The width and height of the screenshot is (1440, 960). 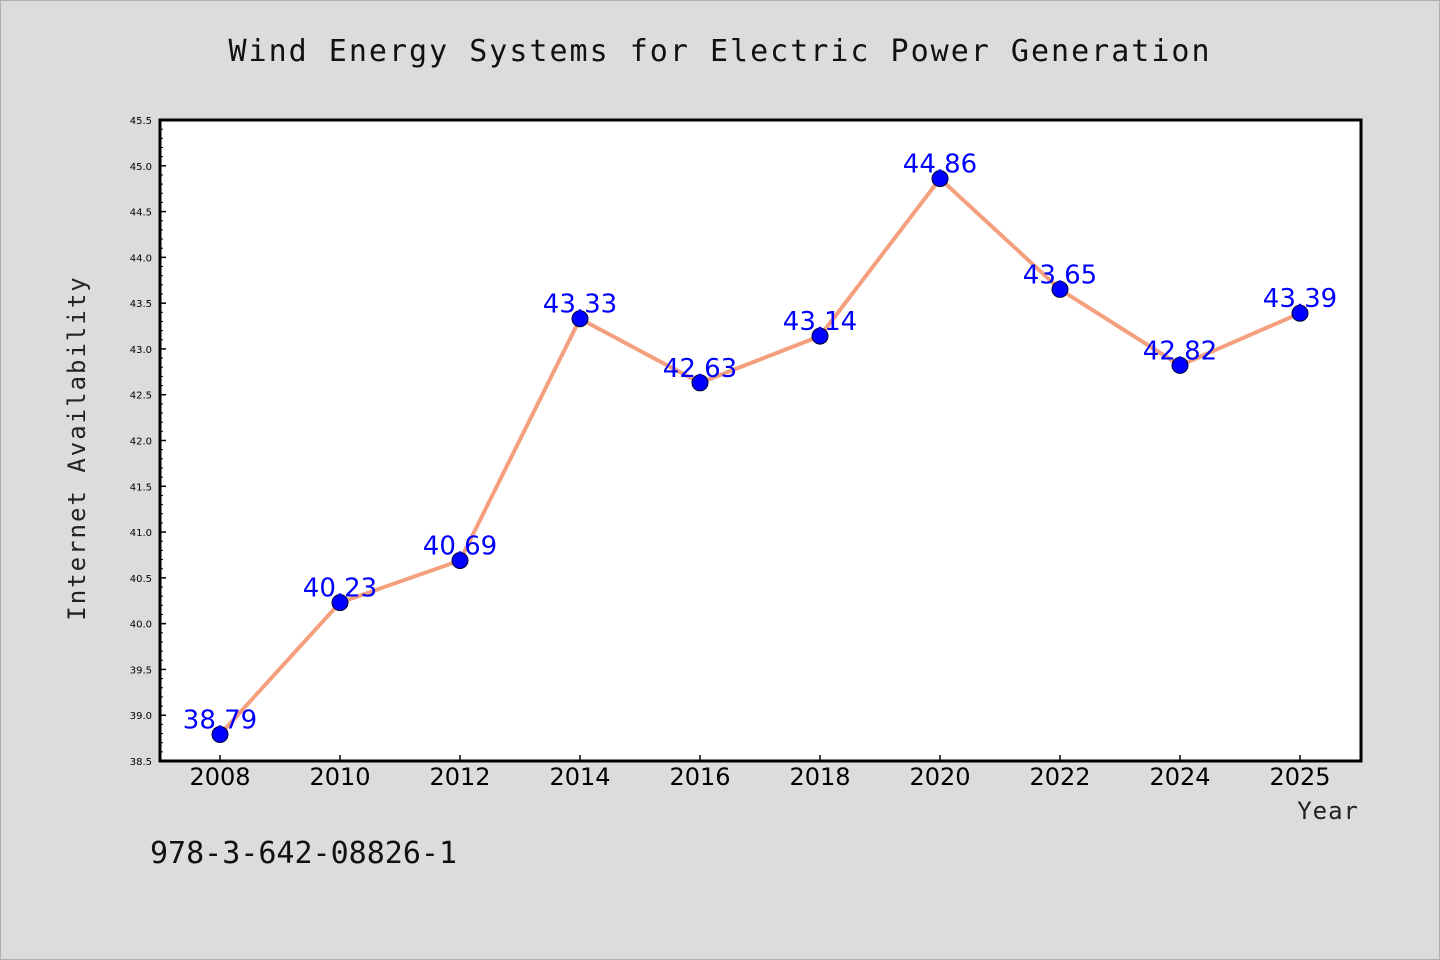 What do you see at coordinates (141, 121) in the screenshot?
I see `y-tick-label: 45.5` at bounding box center [141, 121].